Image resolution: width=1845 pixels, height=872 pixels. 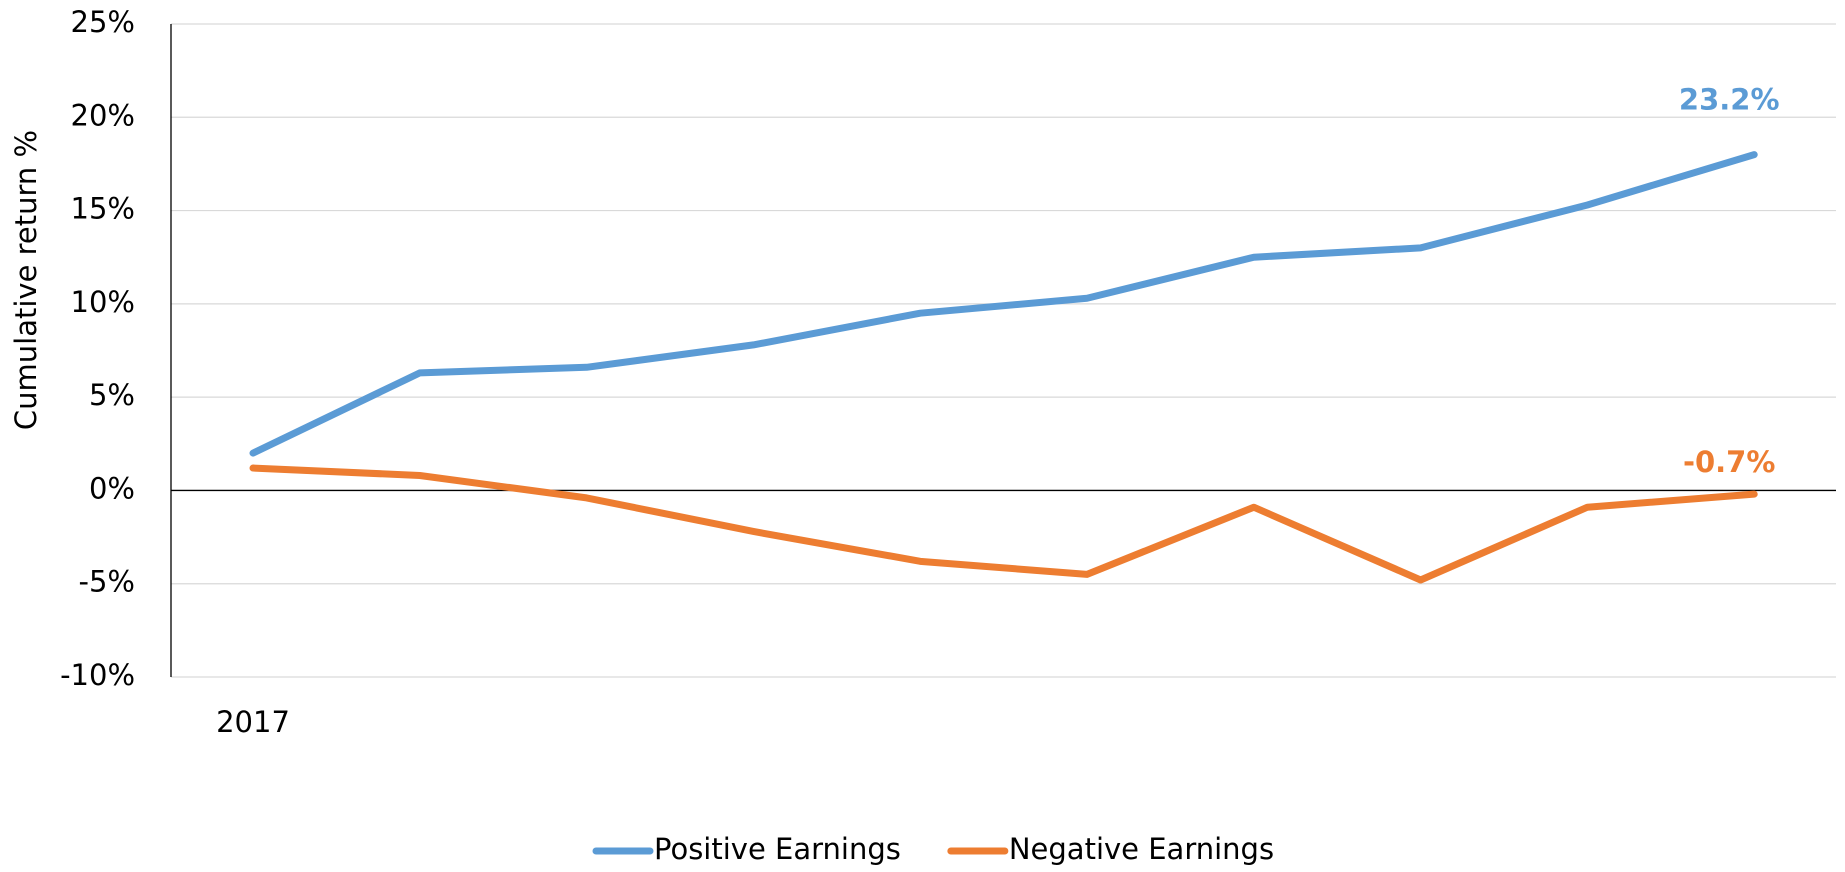 What do you see at coordinates (1729, 100) in the screenshot?
I see `annotation: 23.2%` at bounding box center [1729, 100].